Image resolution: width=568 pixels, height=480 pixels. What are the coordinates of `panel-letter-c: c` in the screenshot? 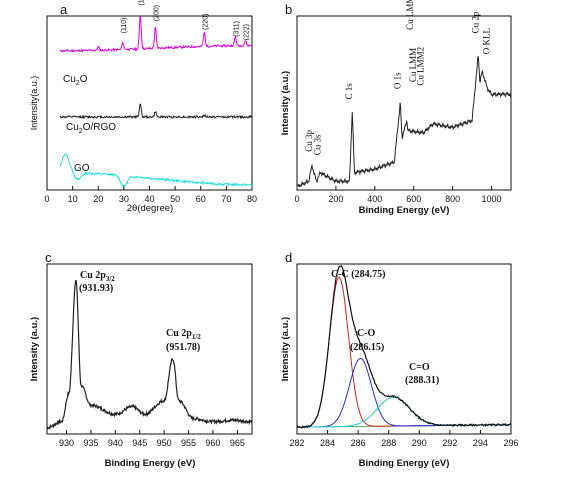 It's located at (48, 257).